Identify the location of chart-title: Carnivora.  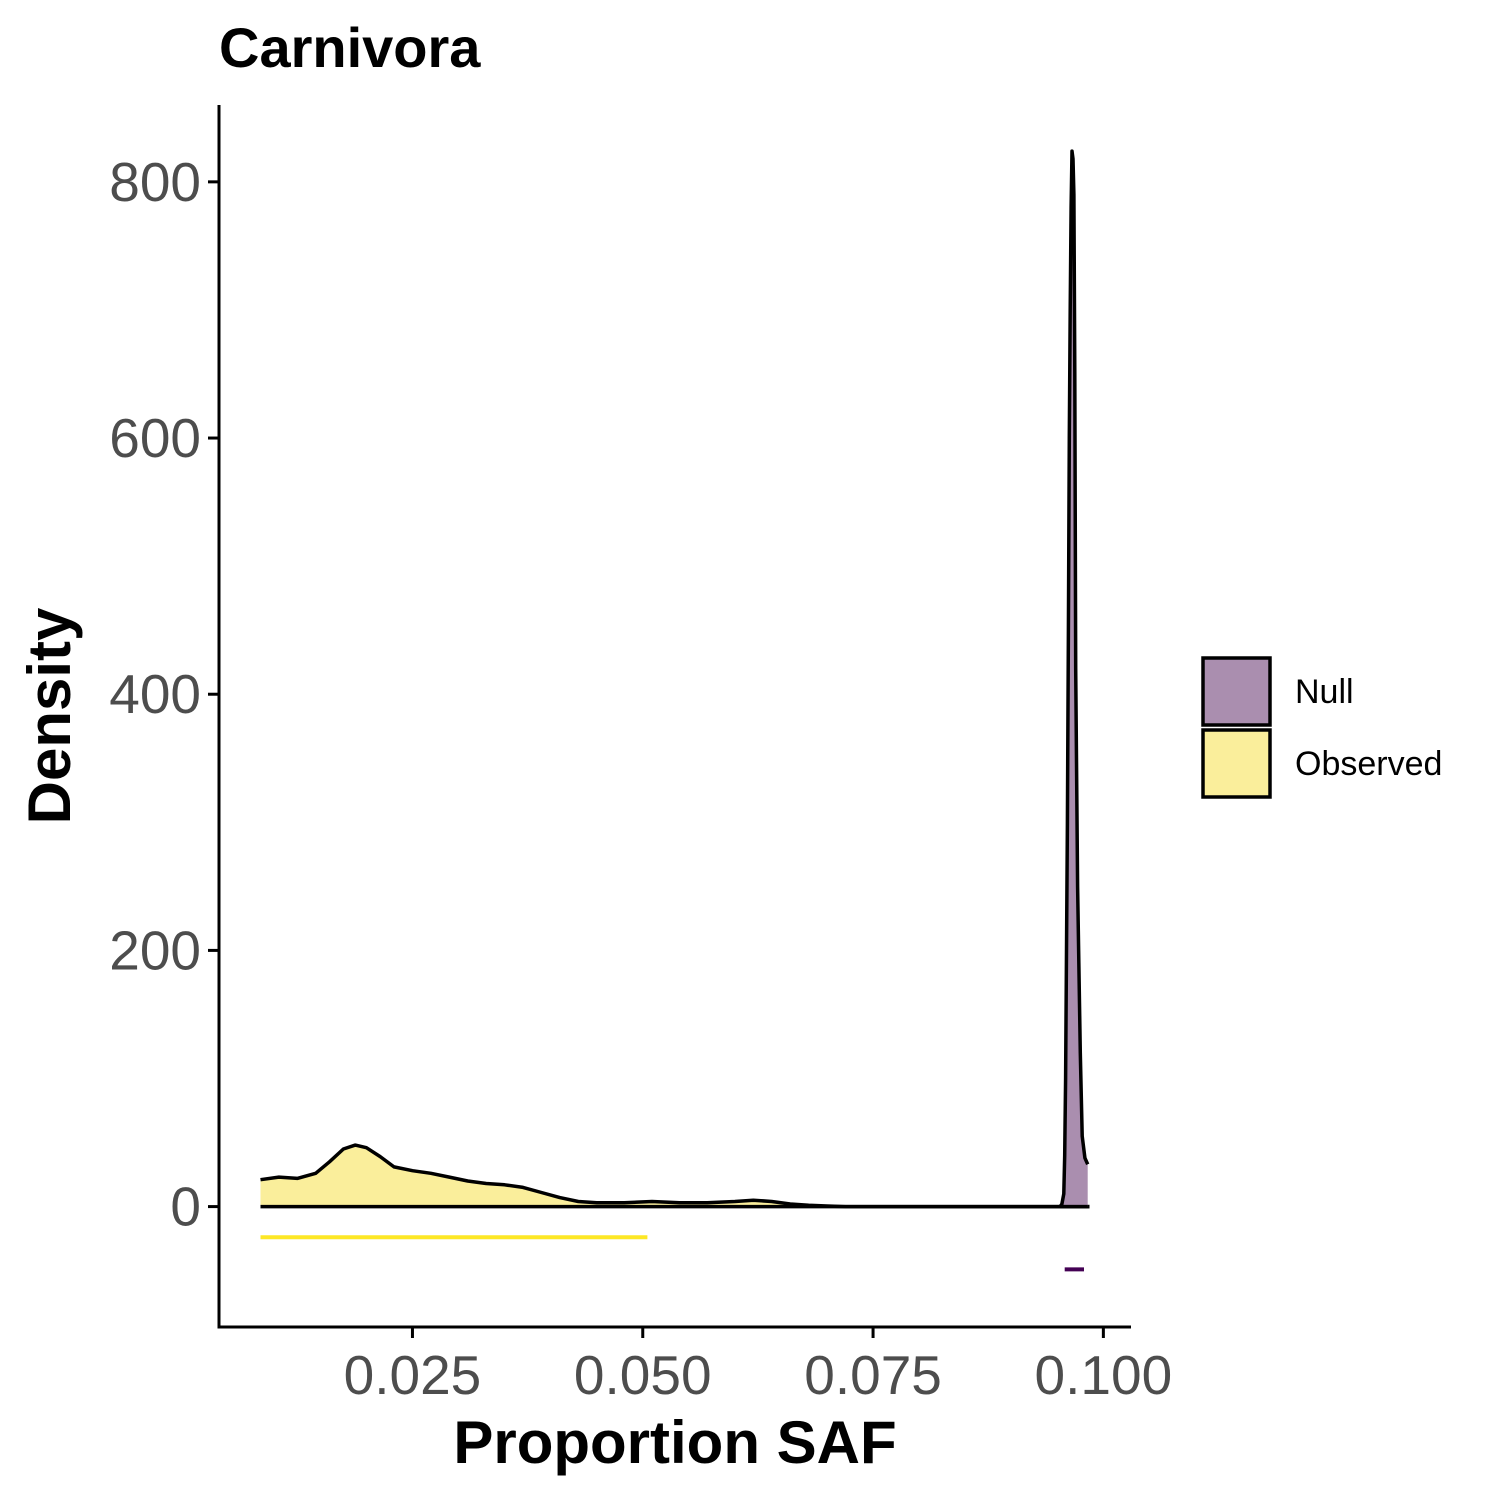
(350, 47).